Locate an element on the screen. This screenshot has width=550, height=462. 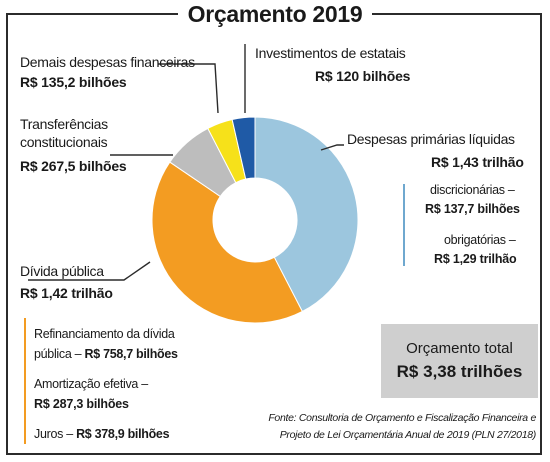
label-despesas-name: Despesas primárias líquidas is located at coordinates (431, 139).